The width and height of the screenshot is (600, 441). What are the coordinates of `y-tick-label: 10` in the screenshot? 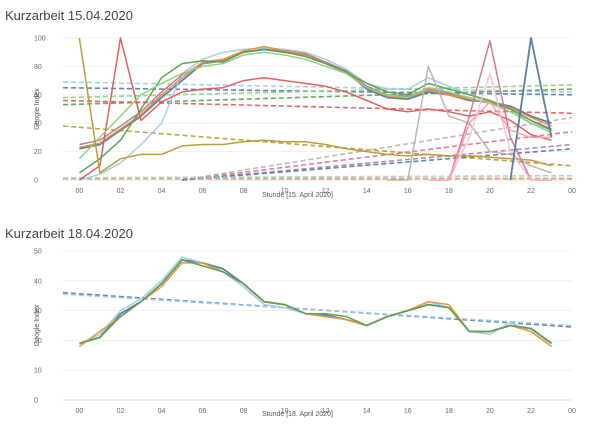 It's located at (38, 371).